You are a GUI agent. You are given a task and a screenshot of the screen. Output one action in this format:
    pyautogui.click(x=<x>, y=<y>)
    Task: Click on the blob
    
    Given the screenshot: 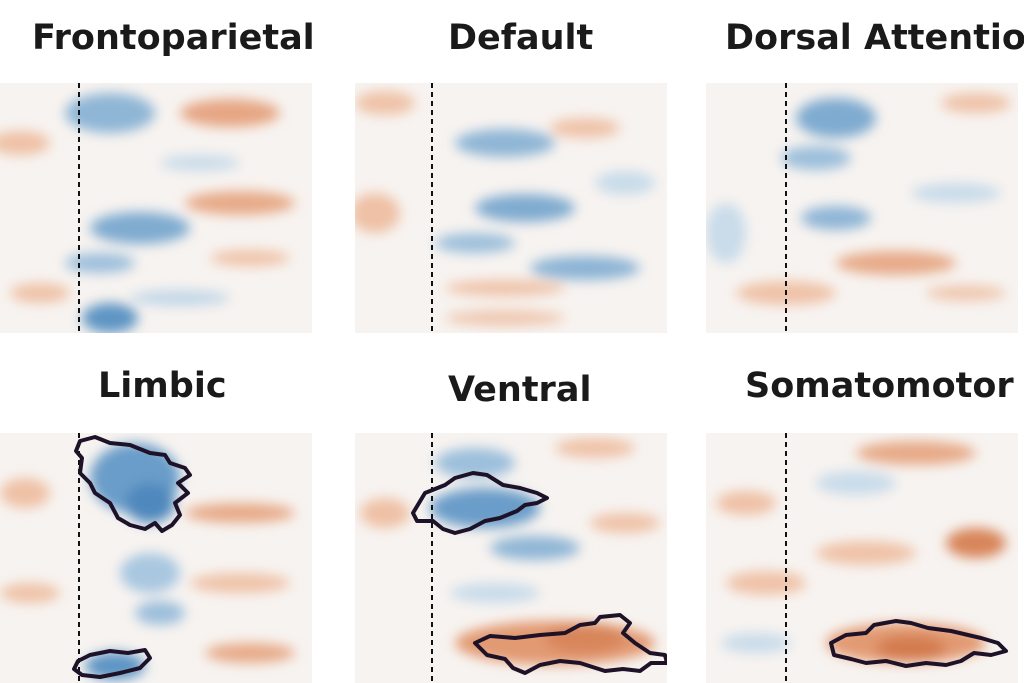 What is the action you would take?
    pyautogui.click(x=110, y=113)
    